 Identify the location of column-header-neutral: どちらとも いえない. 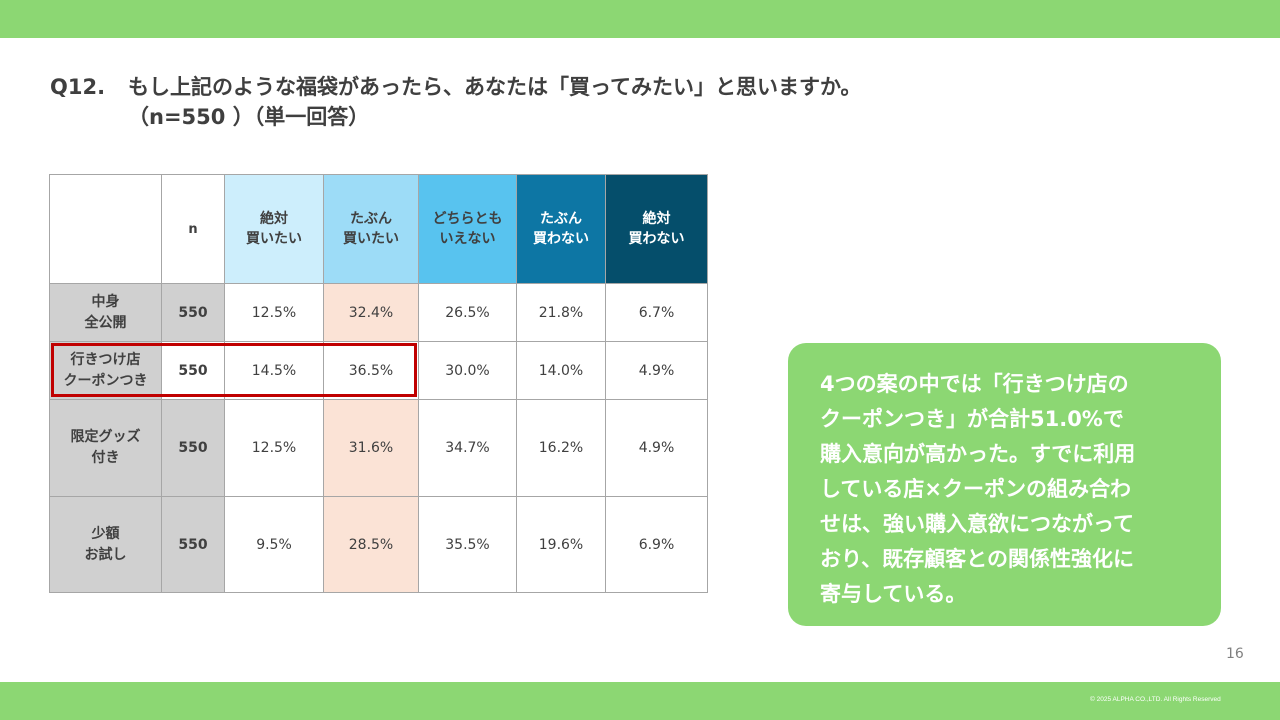
(467, 229).